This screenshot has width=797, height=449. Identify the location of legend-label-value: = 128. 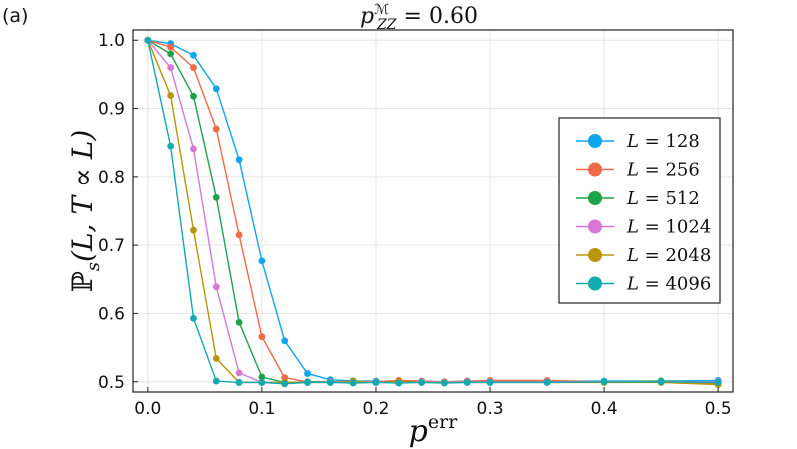
(669, 141).